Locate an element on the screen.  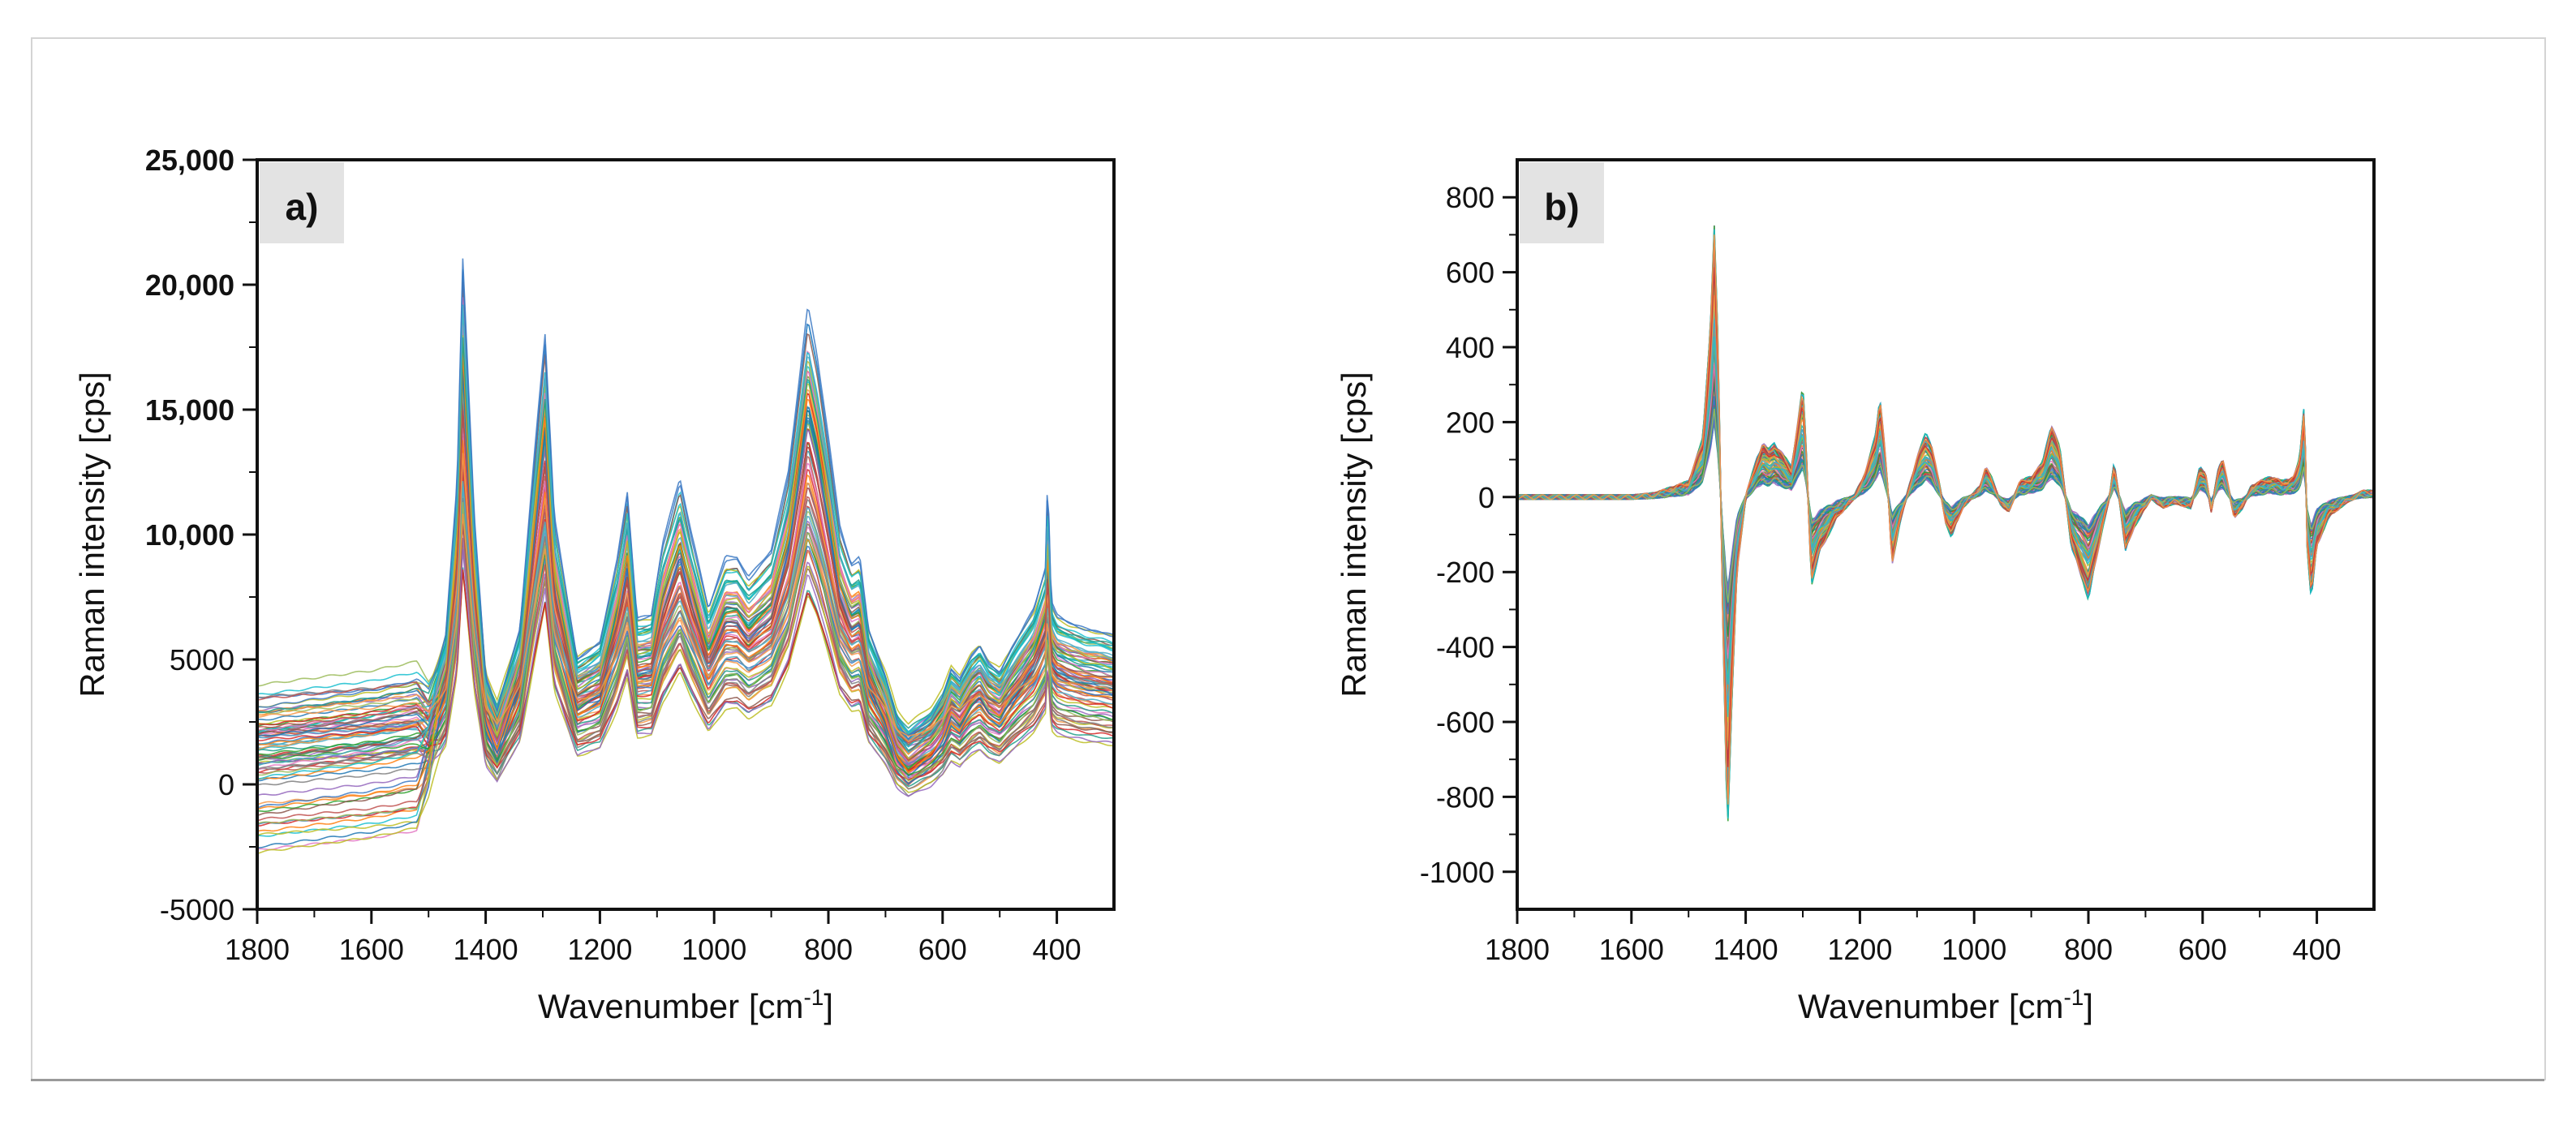
y-tick-label: 5000 is located at coordinates (202, 659).